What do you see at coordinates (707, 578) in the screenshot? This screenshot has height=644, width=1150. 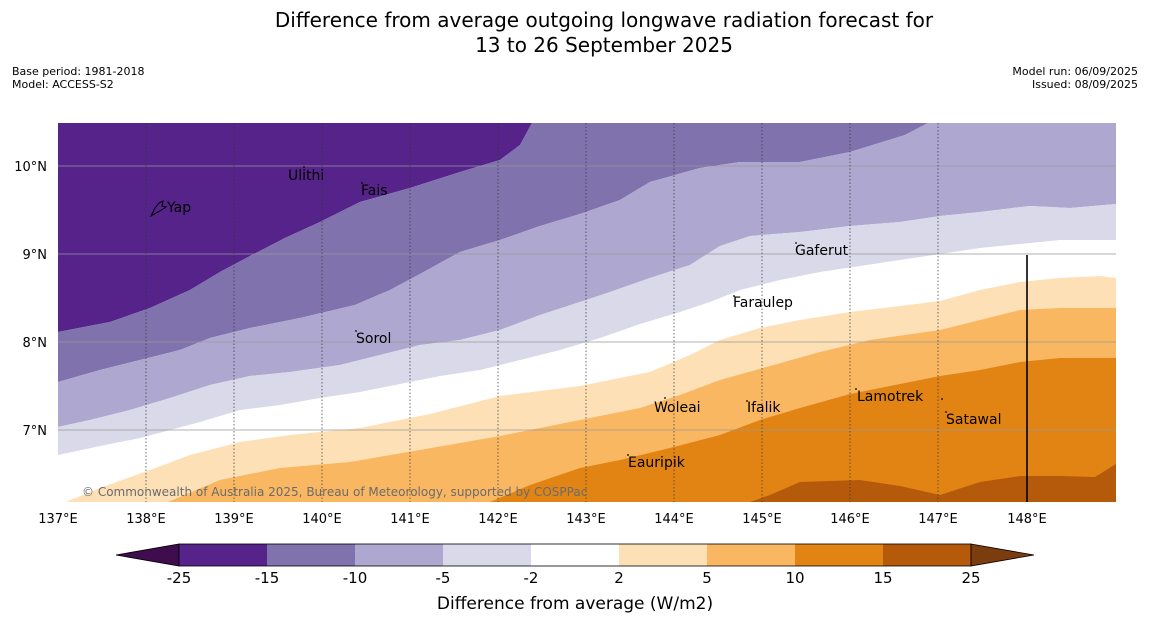 I see `cbar-tick-6: 5` at bounding box center [707, 578].